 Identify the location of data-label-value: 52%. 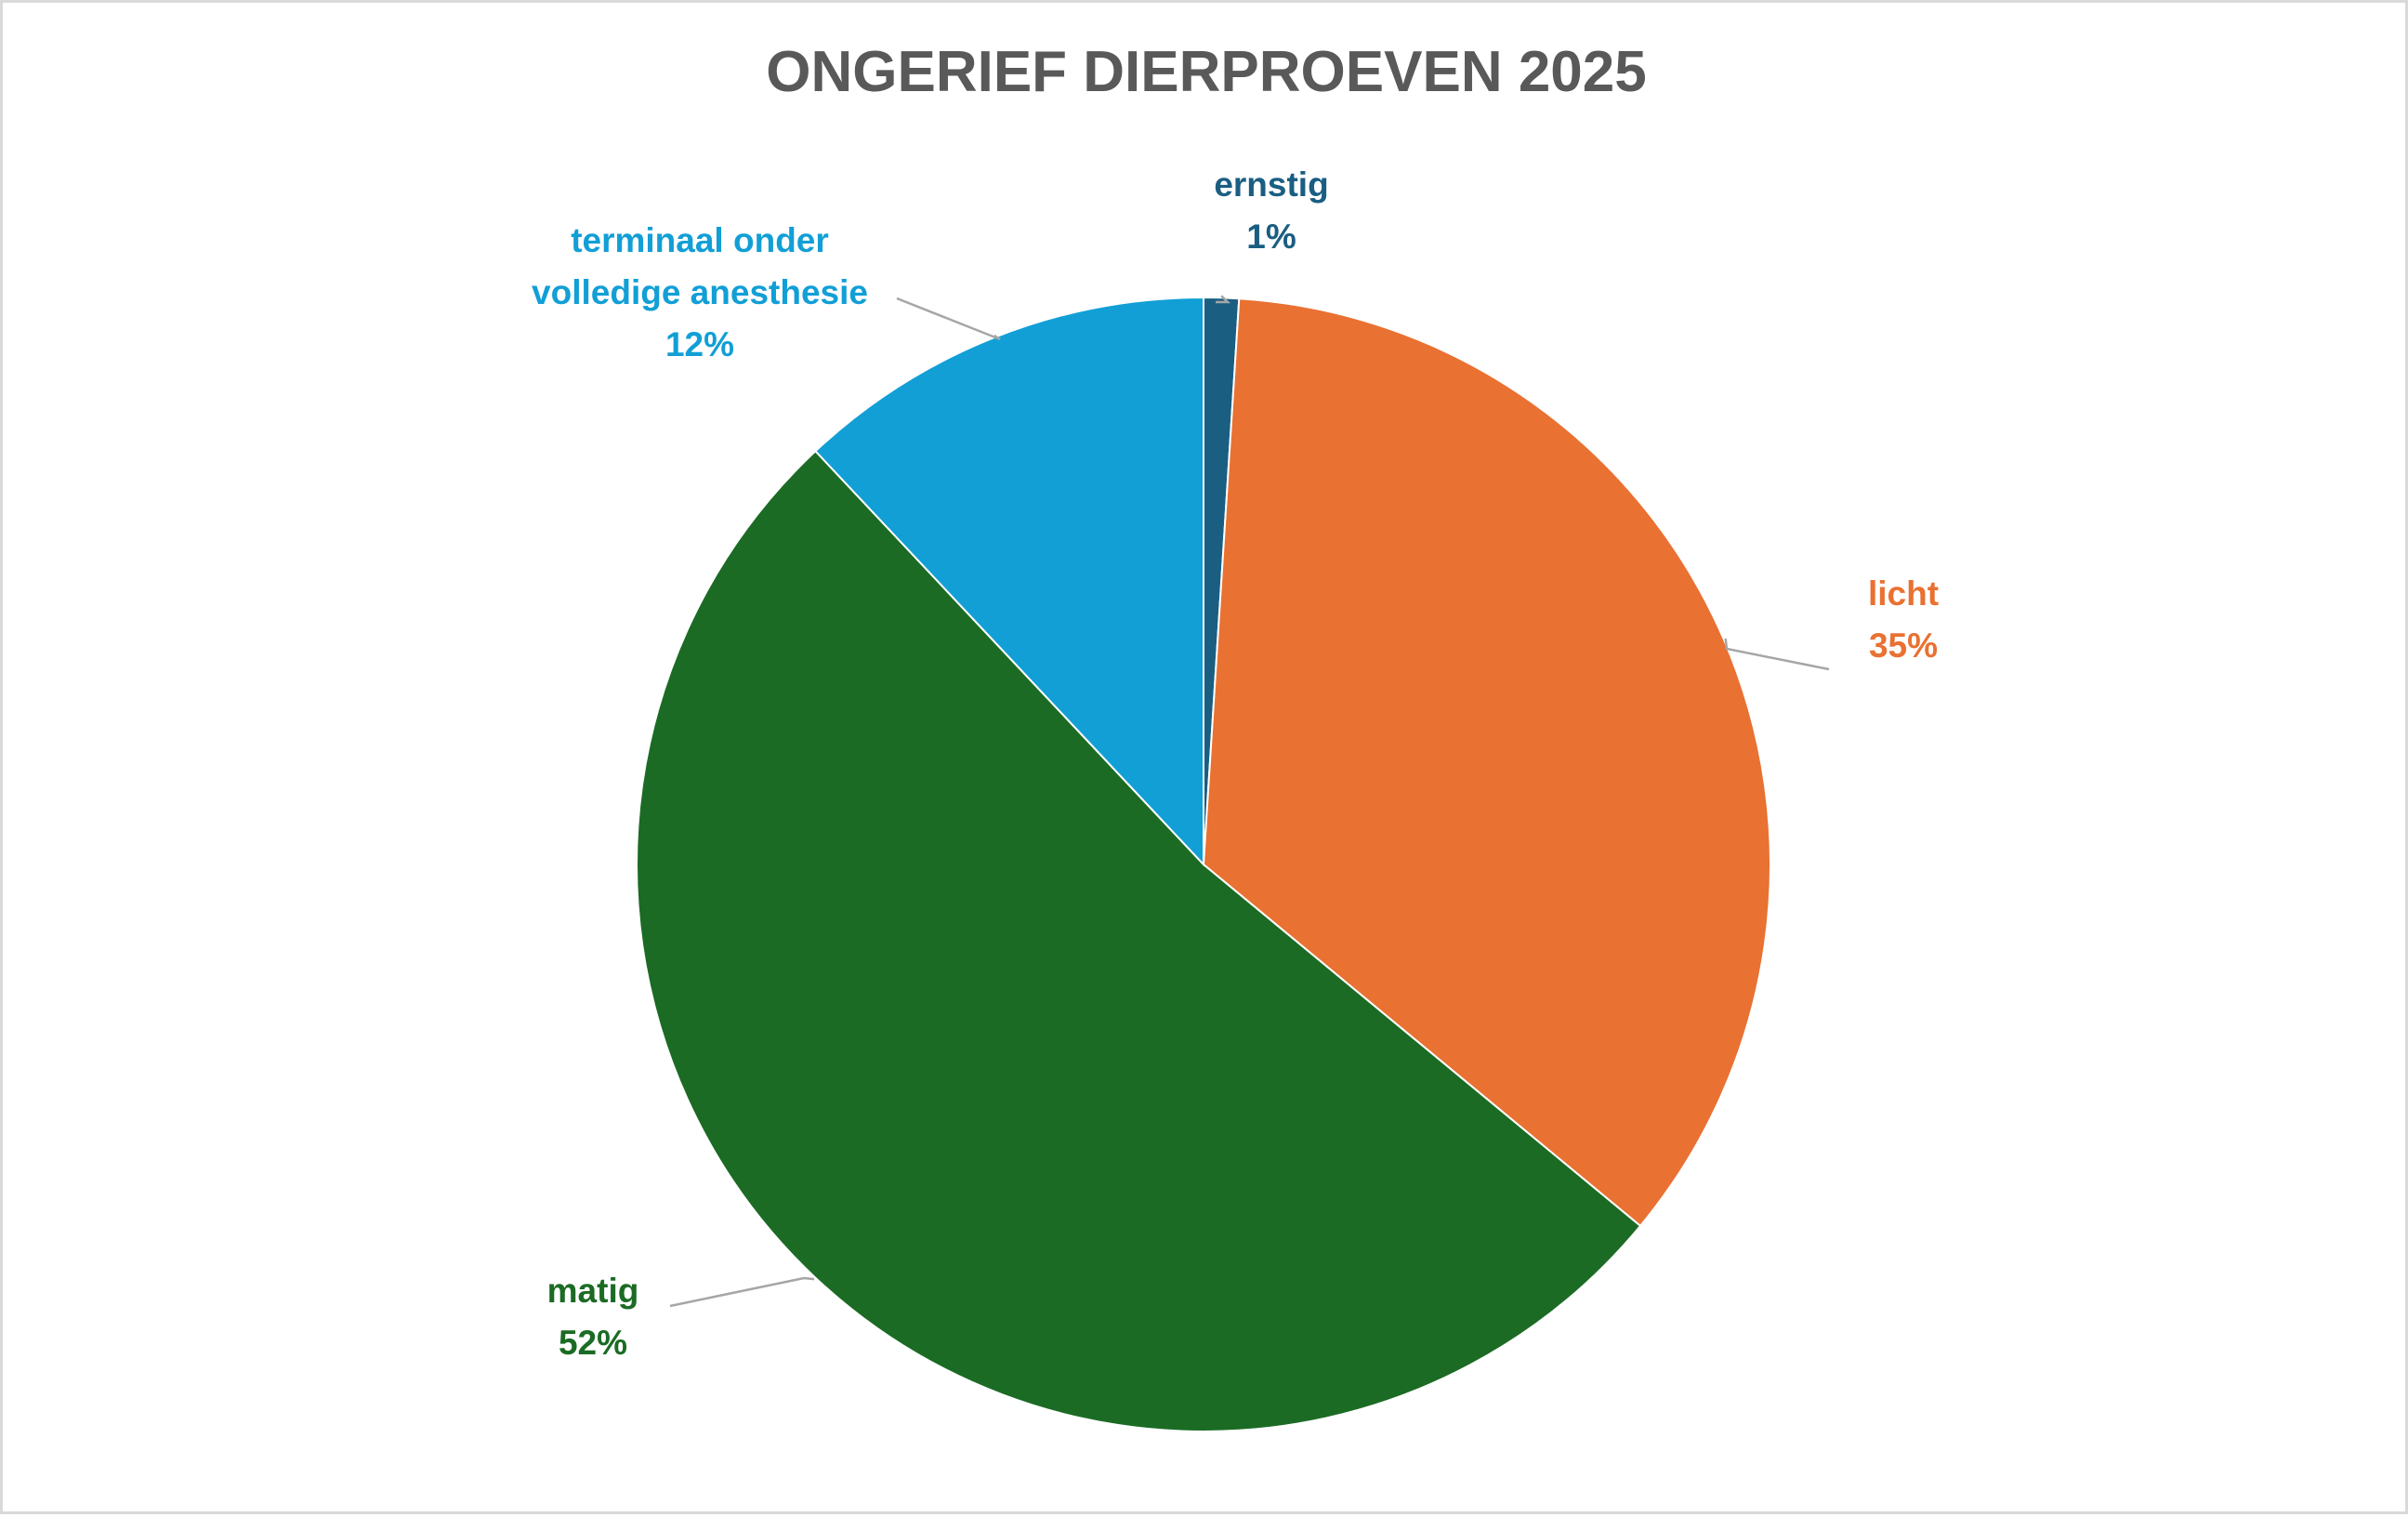
(593, 1343).